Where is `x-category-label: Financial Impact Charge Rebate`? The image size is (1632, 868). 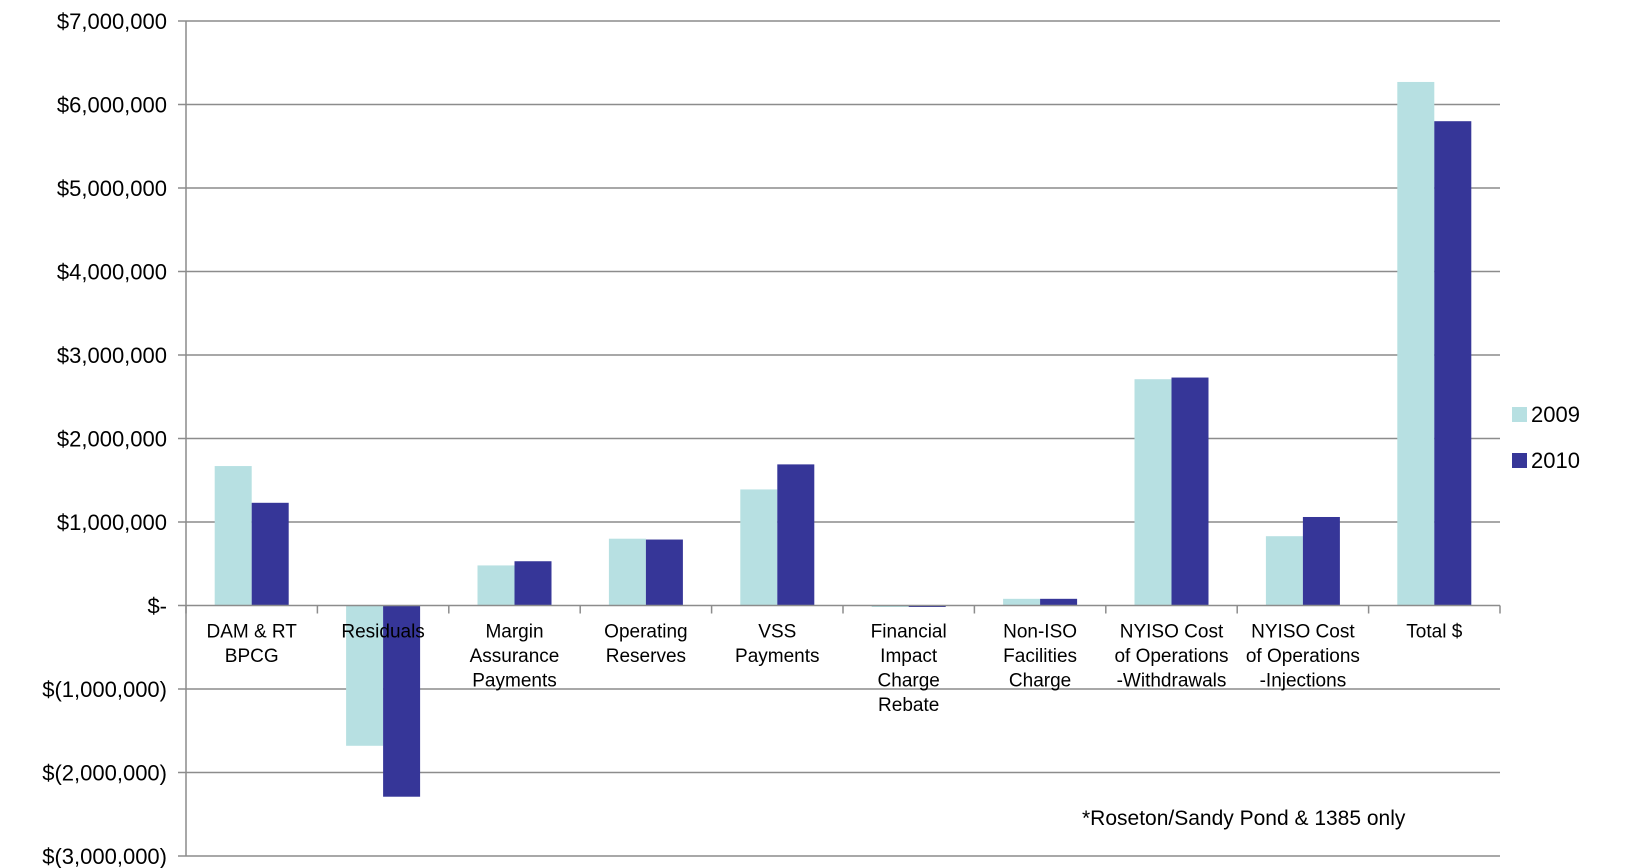
x-category-label: Financial Impact Charge Rebate is located at coordinates (909, 669).